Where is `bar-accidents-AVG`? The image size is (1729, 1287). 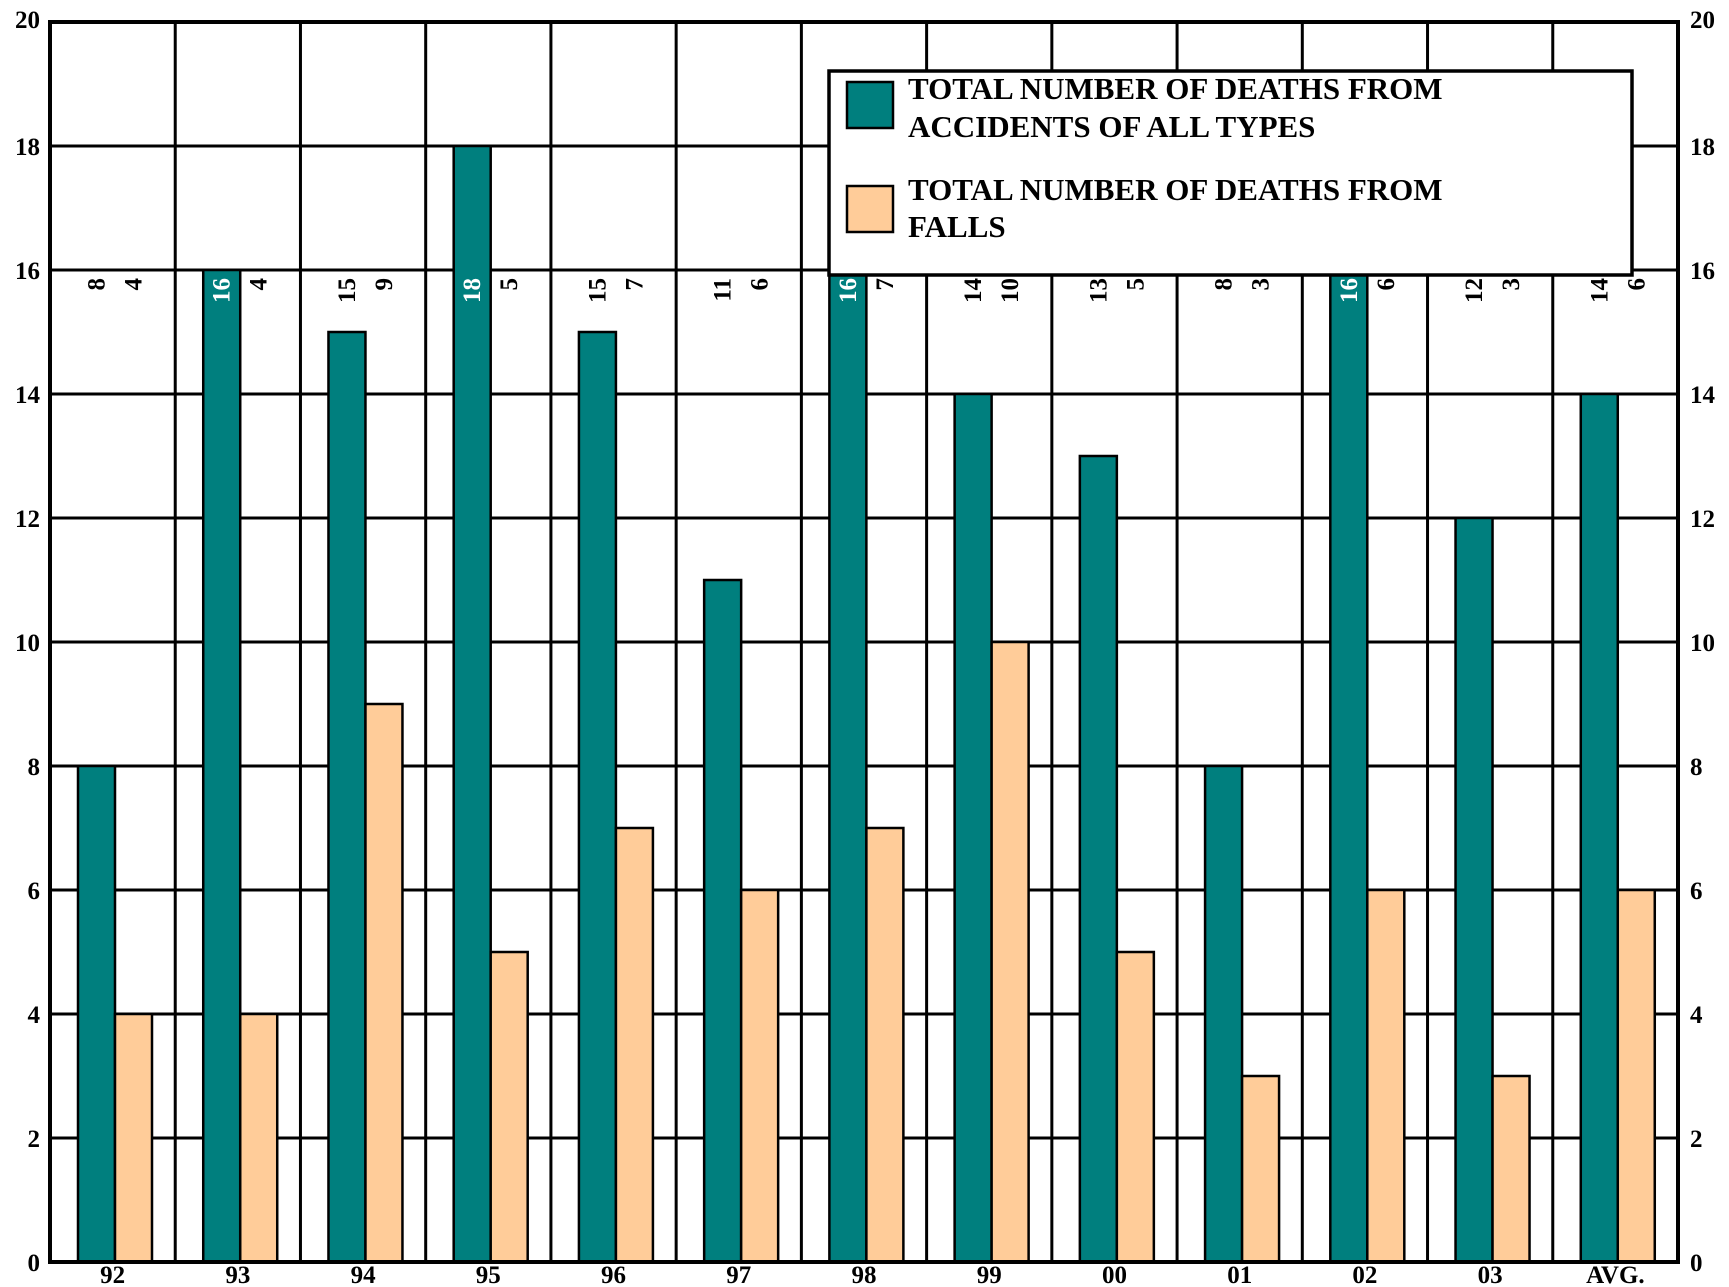
bar-accidents-AVG is located at coordinates (1599, 828).